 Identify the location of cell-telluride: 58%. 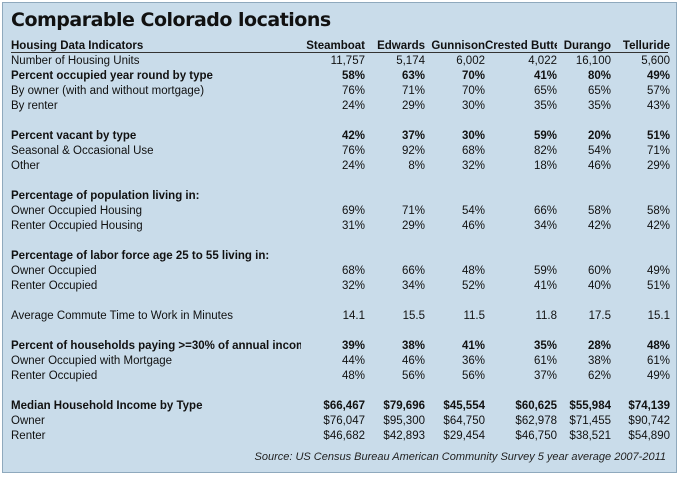
(658, 211).